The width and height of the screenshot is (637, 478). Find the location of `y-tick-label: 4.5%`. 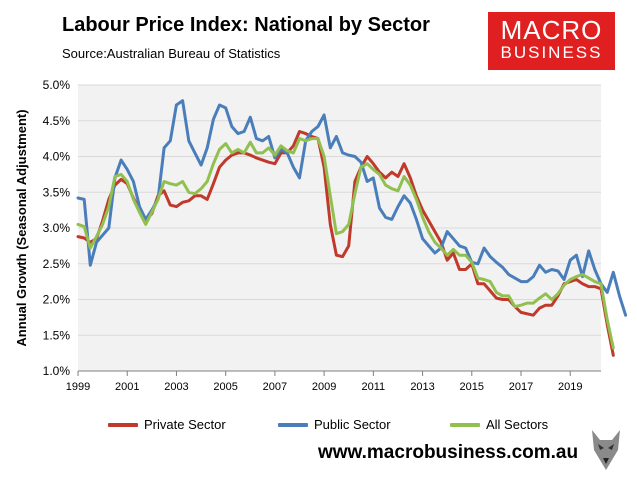

y-tick-label: 4.5% is located at coordinates (57, 121).